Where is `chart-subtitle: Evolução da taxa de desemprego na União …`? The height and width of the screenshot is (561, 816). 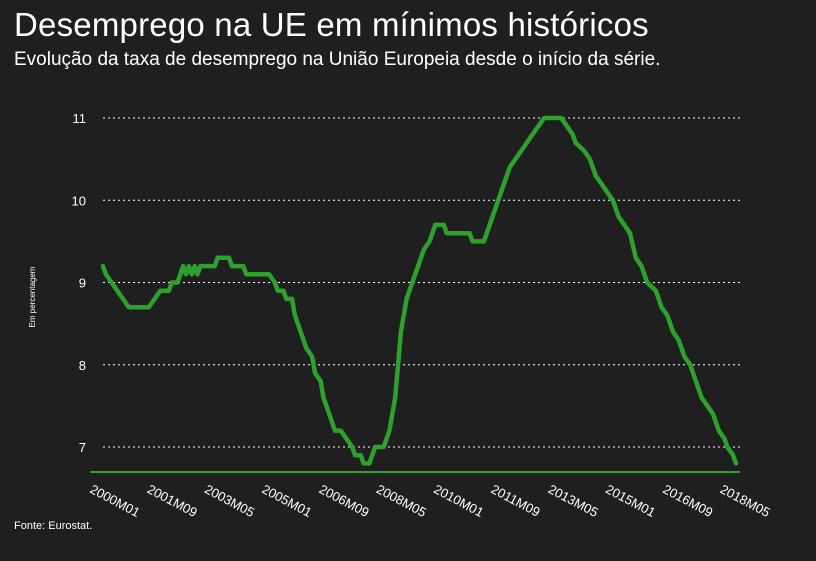 chart-subtitle: Evolução da taxa de desemprego na União … is located at coordinates (337, 59).